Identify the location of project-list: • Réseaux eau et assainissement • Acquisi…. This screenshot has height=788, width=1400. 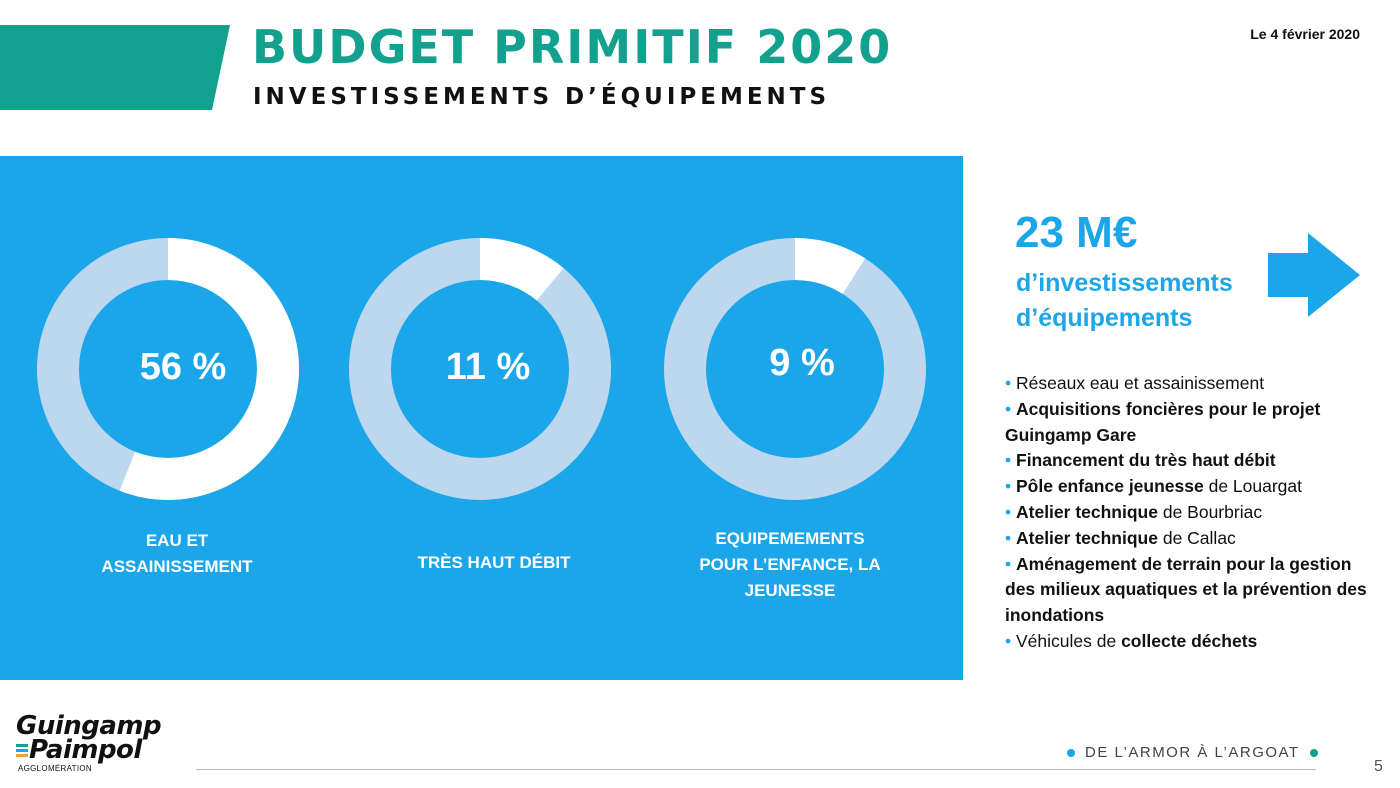
(1190, 513).